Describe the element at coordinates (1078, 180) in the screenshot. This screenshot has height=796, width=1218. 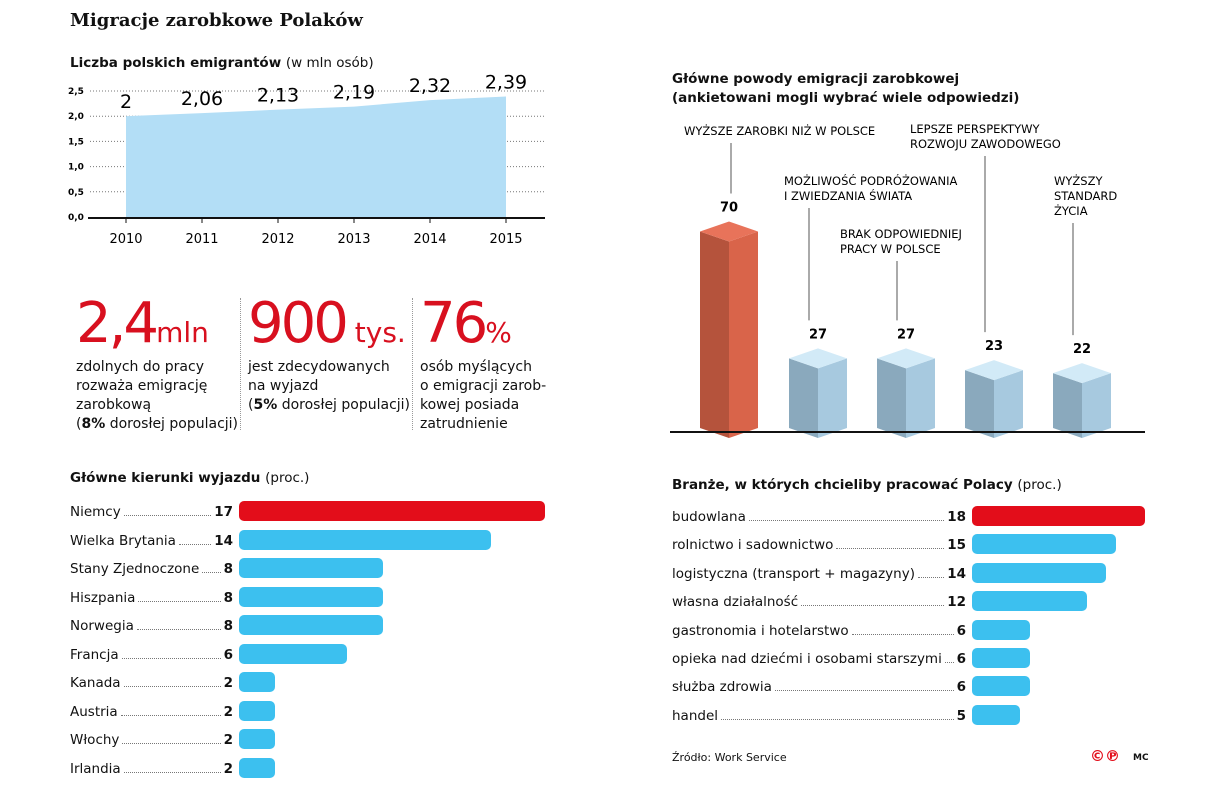
I see `category-label: WYŻSZY` at that location.